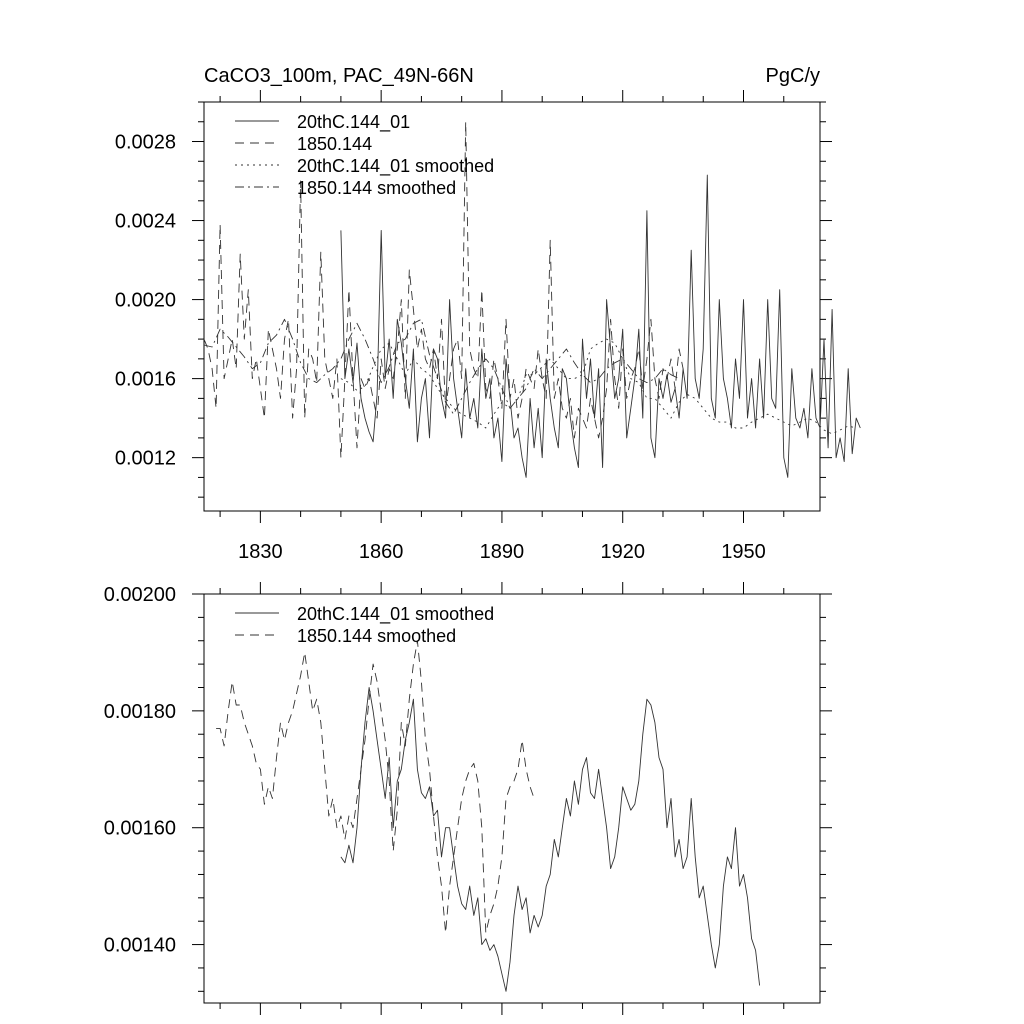 Image resolution: width=1024 pixels, height=1024 pixels. I want to click on top-y-tick-label: 0.0016, so click(145, 380).